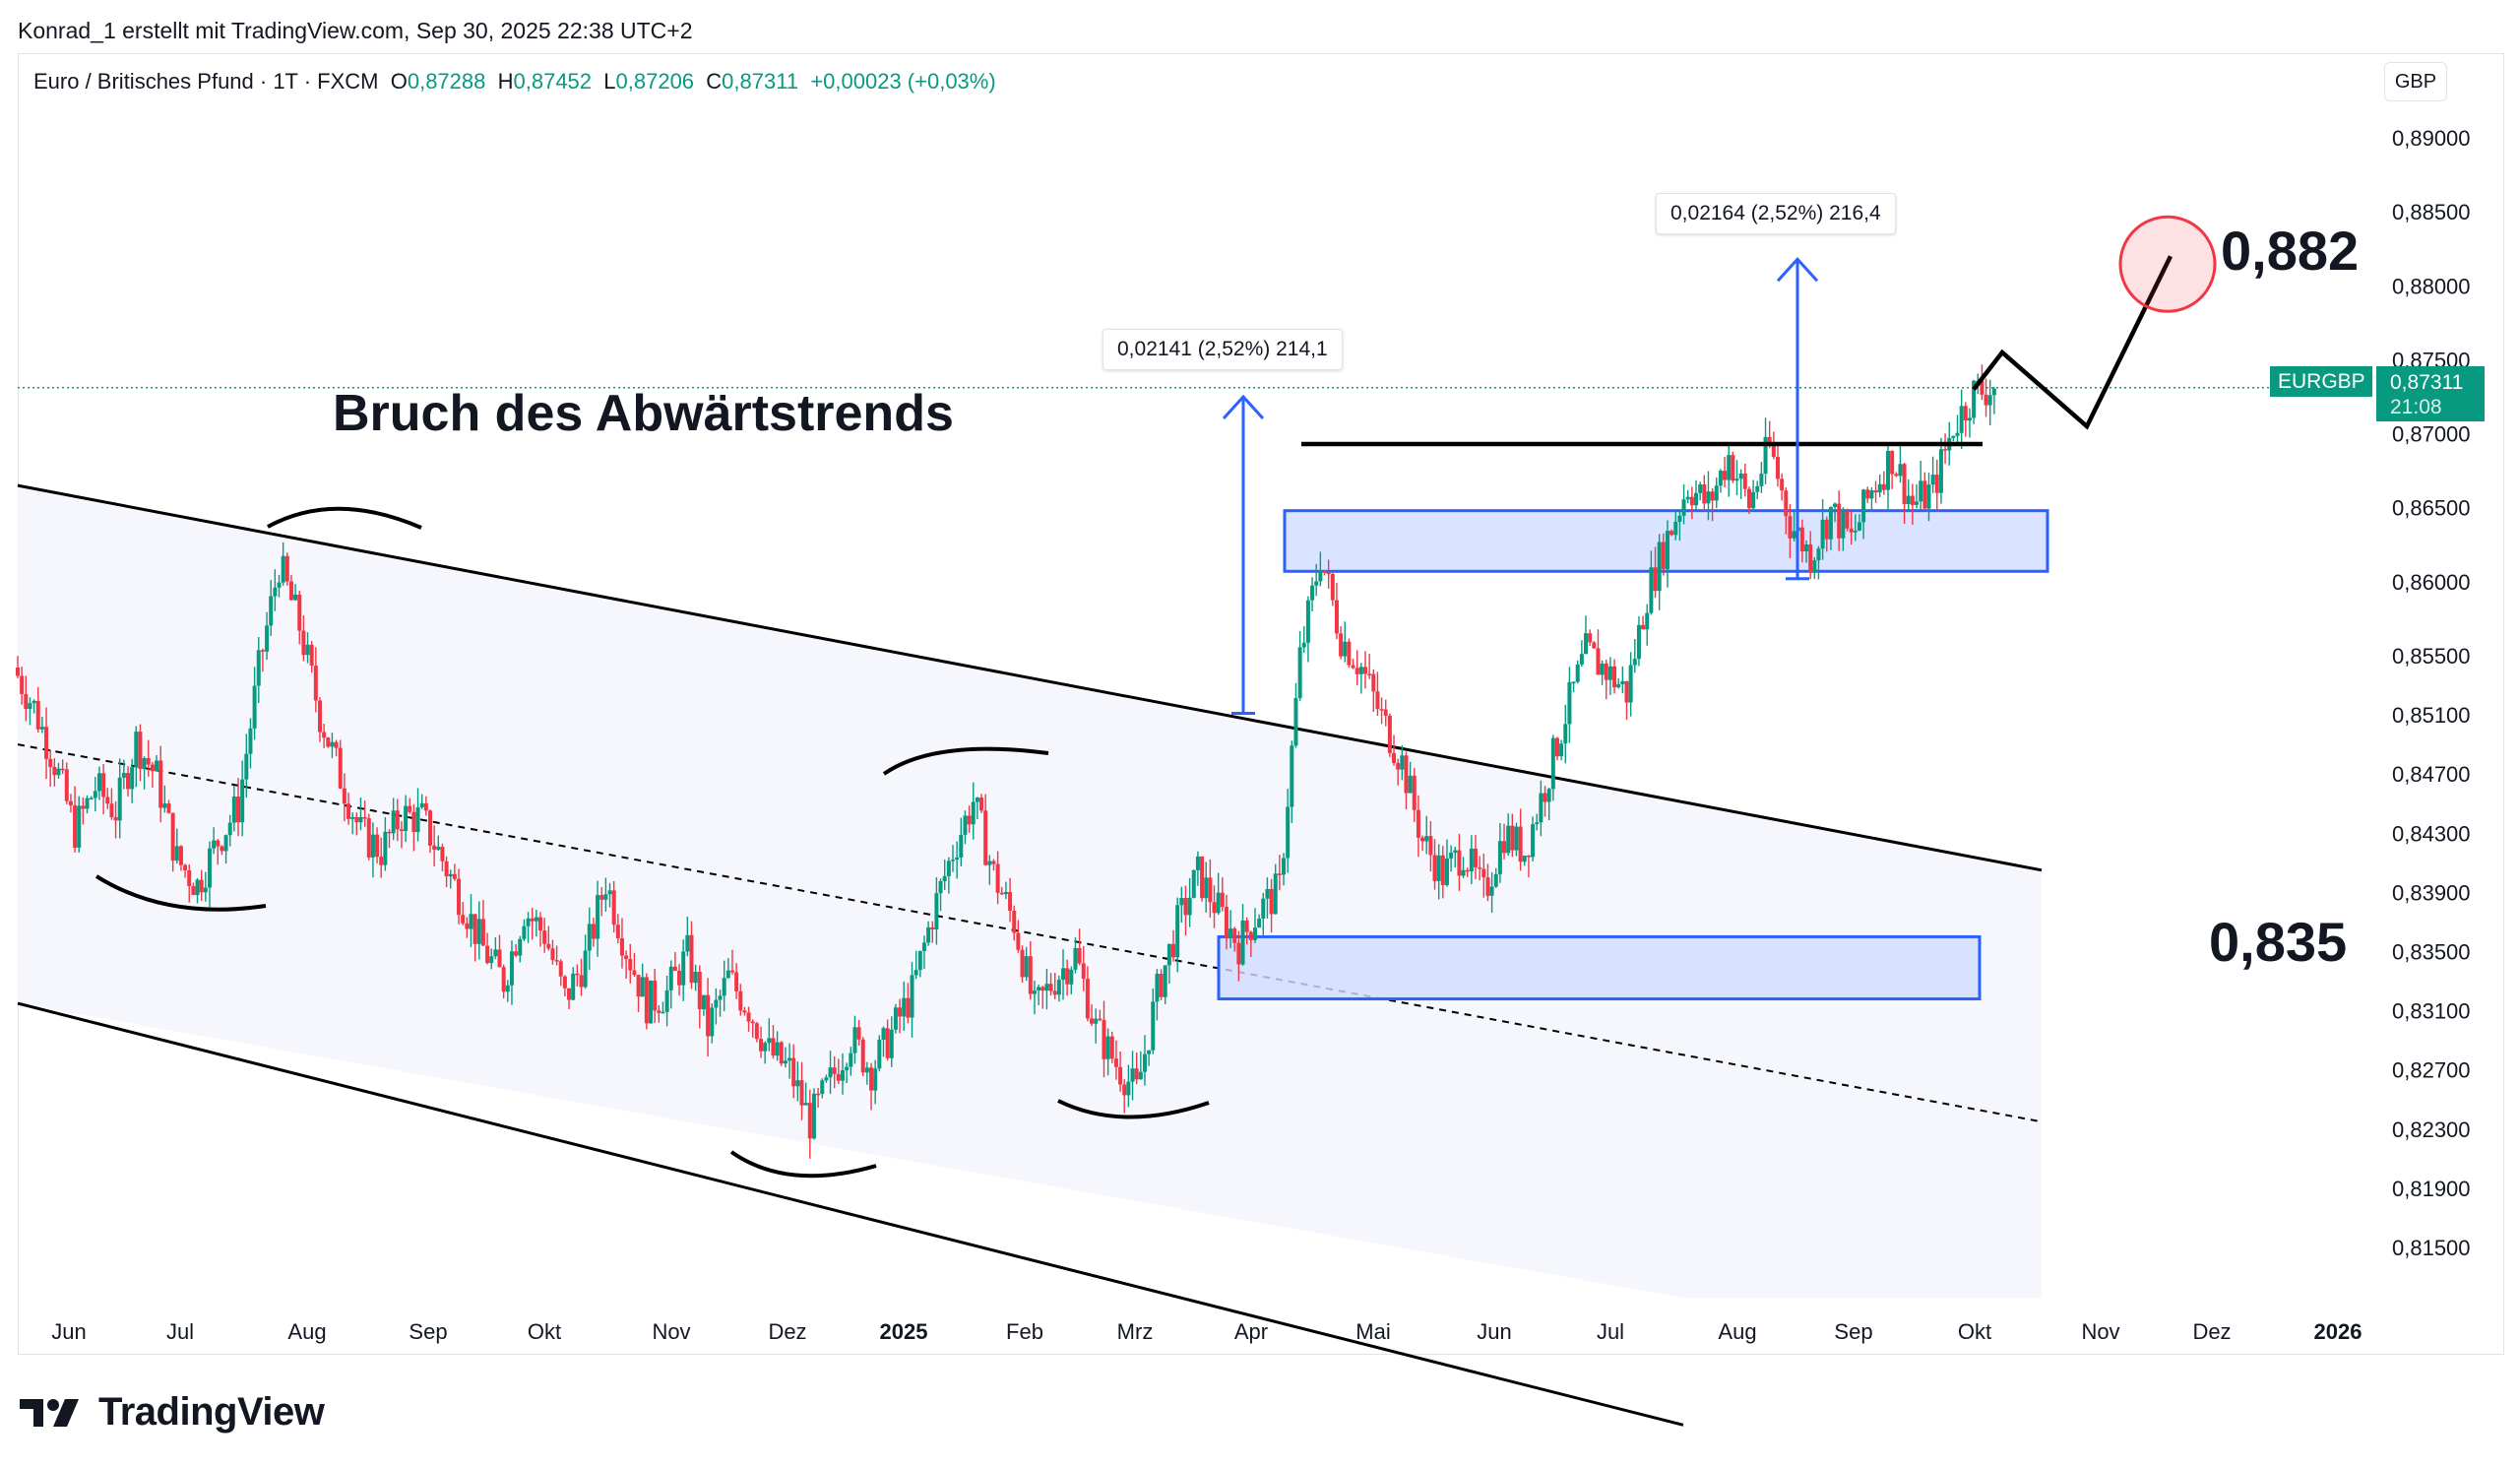 Image resolution: width=2520 pixels, height=1468 pixels. Describe the element at coordinates (2321, 382) in the screenshot. I see `symbol-tag: EURGBP` at that location.